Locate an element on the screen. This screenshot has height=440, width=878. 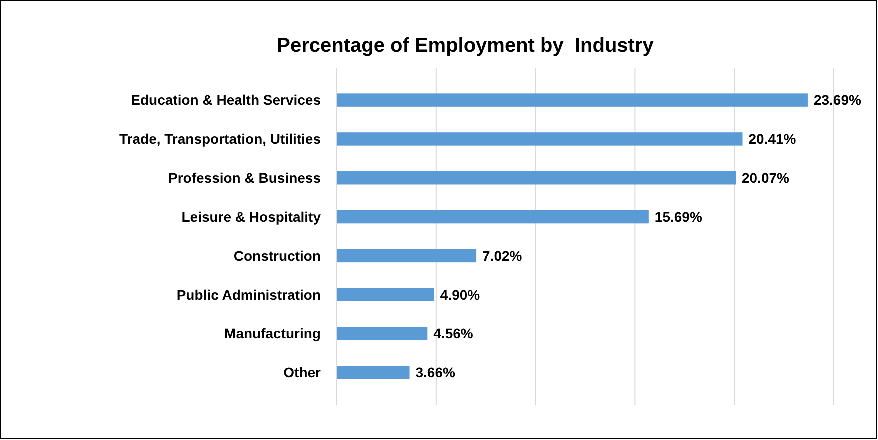
data-label: 4.56% is located at coordinates (454, 334).